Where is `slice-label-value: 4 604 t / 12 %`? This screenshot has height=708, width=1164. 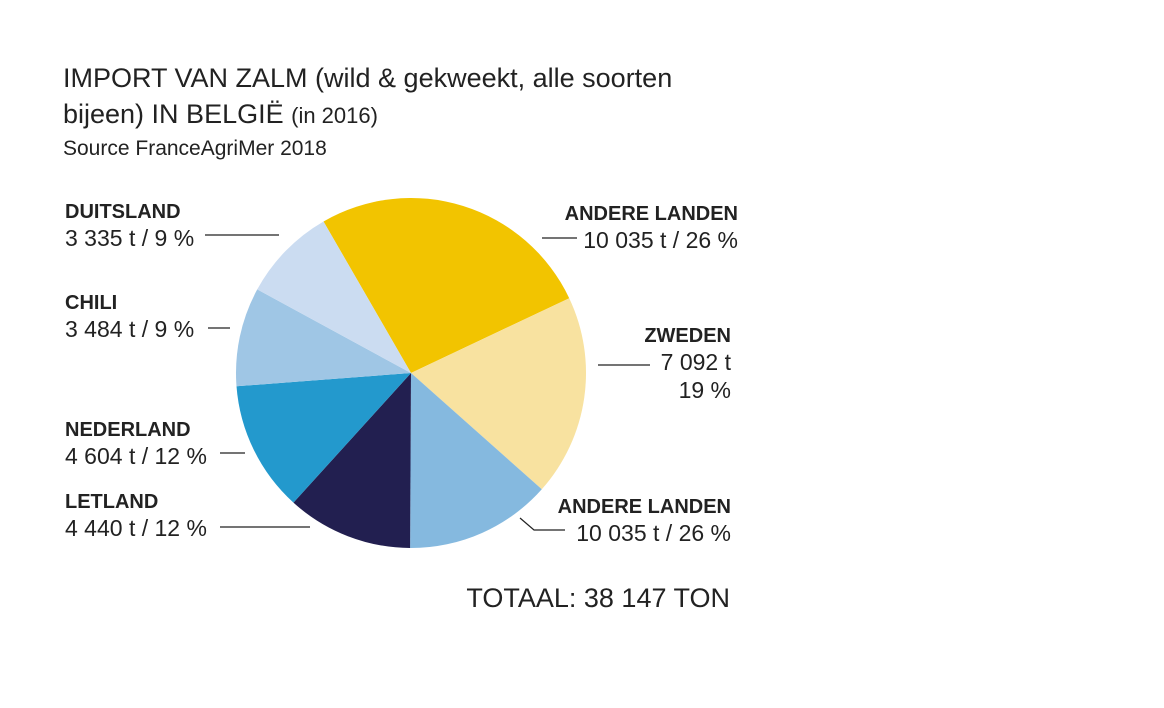
slice-label-value: 4 604 t / 12 % is located at coordinates (136, 456).